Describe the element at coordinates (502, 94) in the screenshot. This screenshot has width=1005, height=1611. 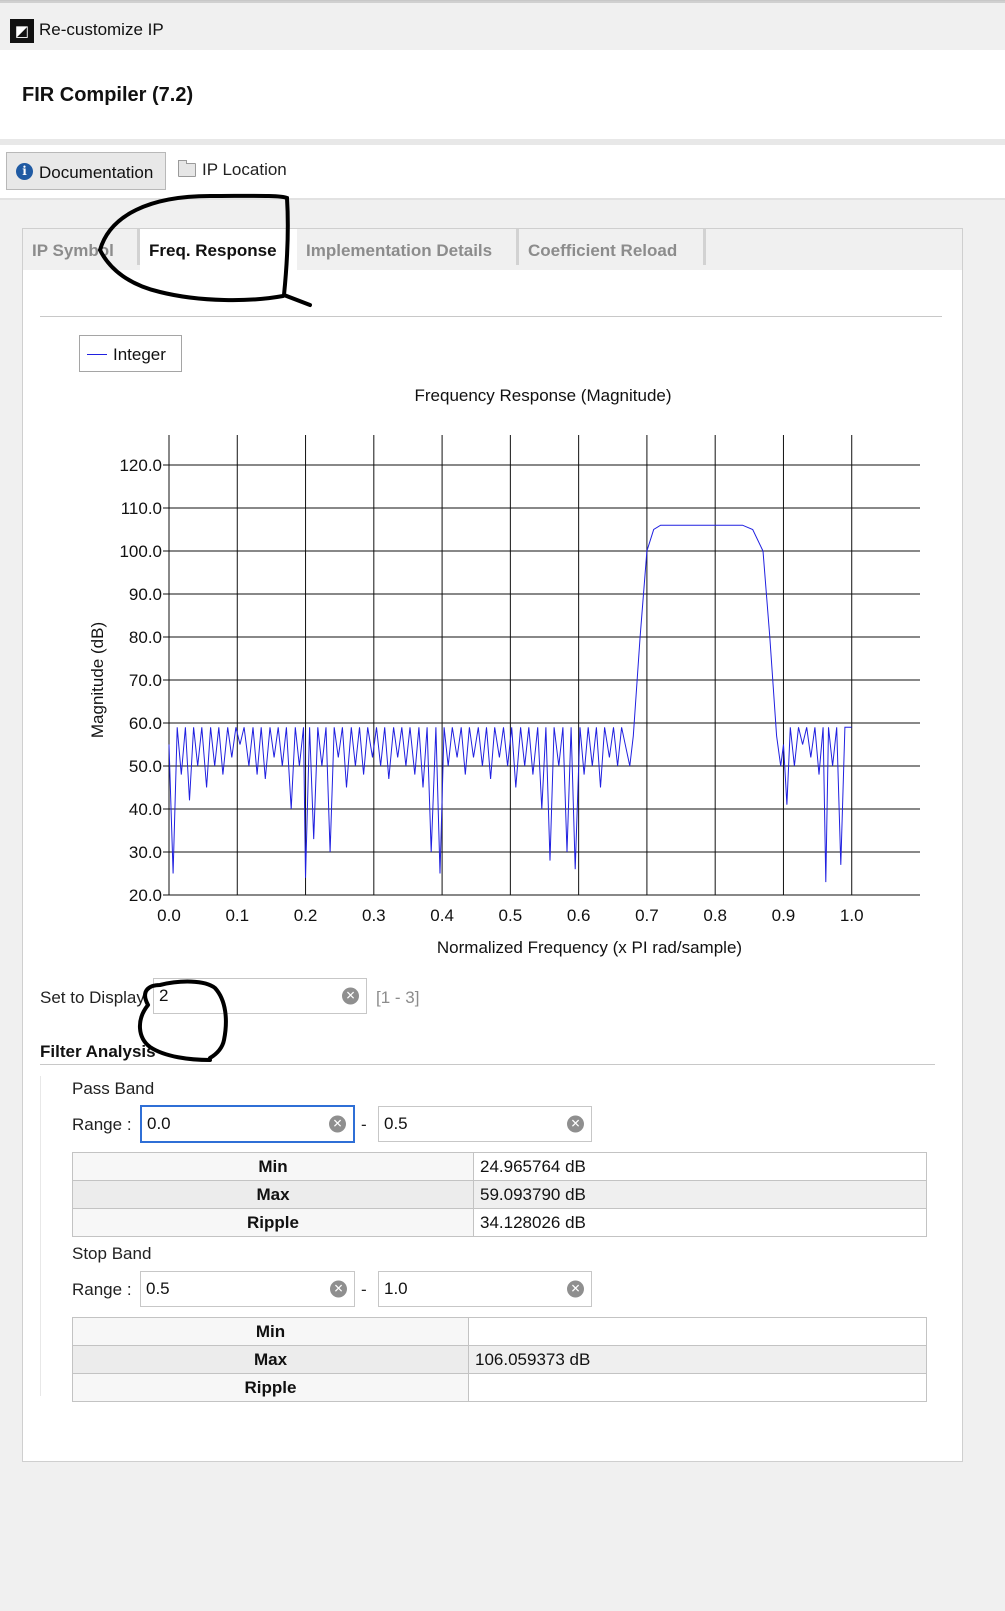
I see `ip-header: FIR Compiler (7.2)` at that location.